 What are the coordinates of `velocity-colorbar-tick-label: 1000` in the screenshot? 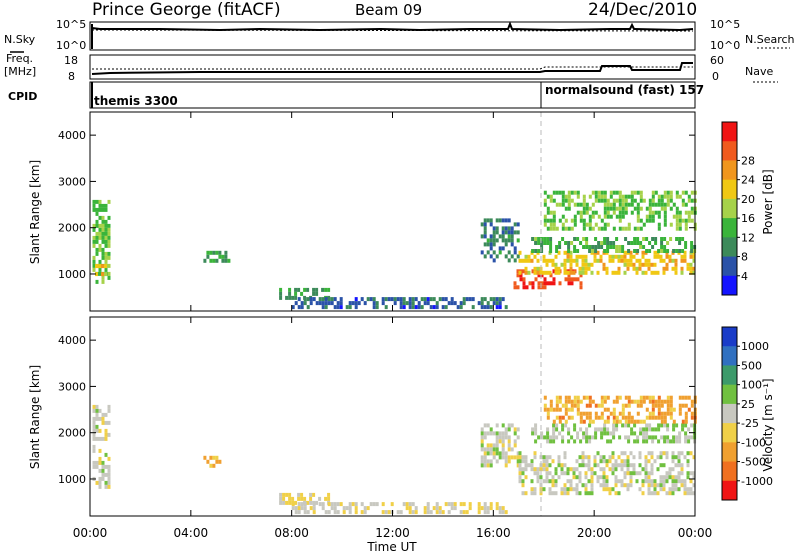 It's located at (755, 346).